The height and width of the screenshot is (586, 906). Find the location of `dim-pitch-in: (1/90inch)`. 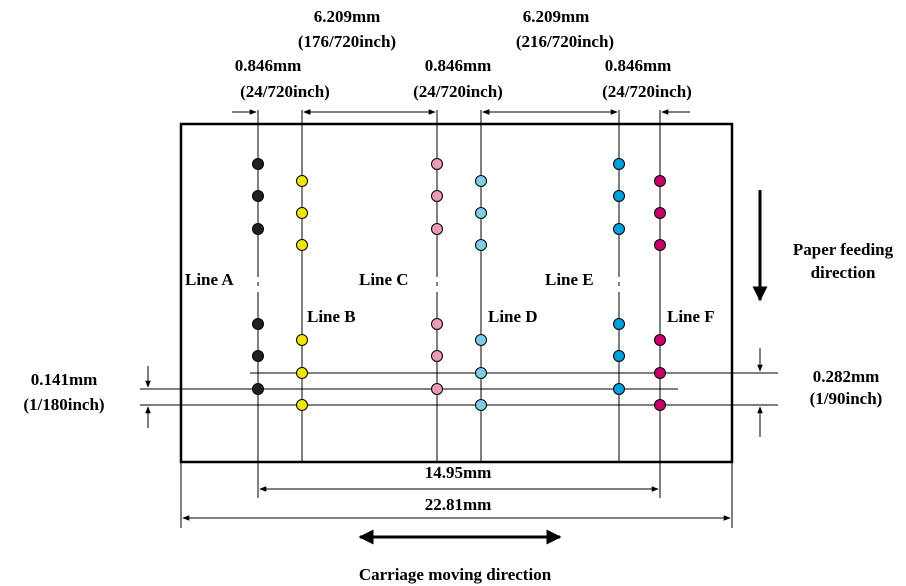

dim-pitch-in: (1/90inch) is located at coordinates (846, 398).